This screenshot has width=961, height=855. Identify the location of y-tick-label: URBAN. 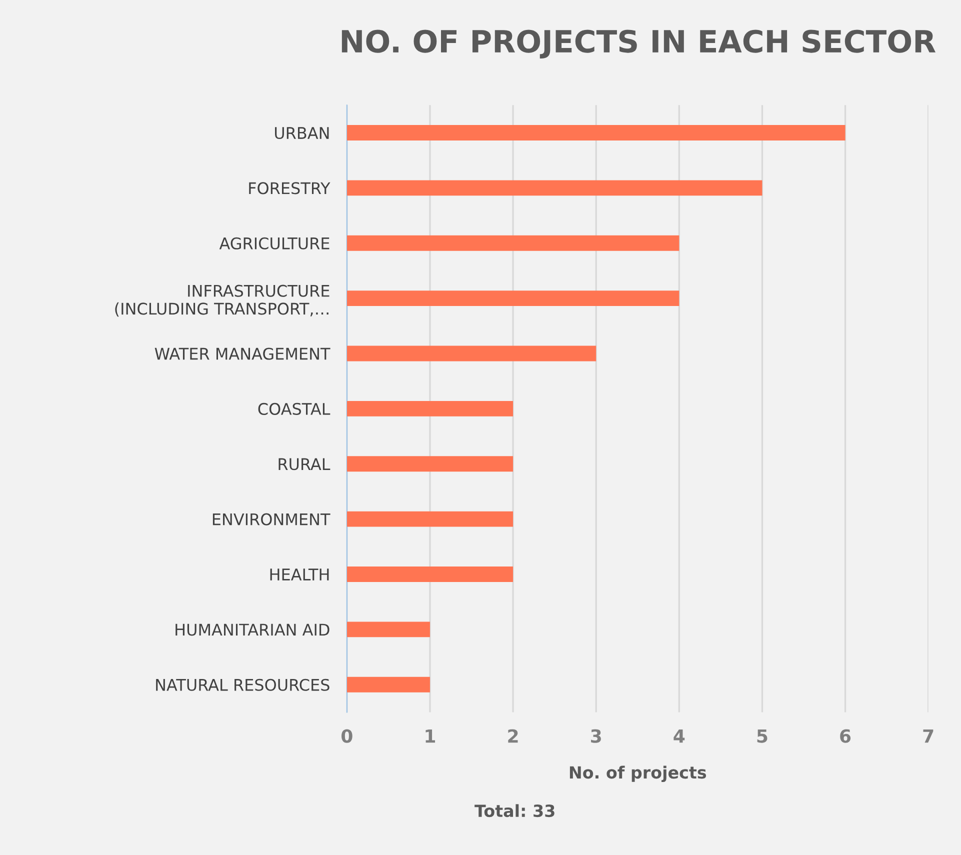
(302, 133).